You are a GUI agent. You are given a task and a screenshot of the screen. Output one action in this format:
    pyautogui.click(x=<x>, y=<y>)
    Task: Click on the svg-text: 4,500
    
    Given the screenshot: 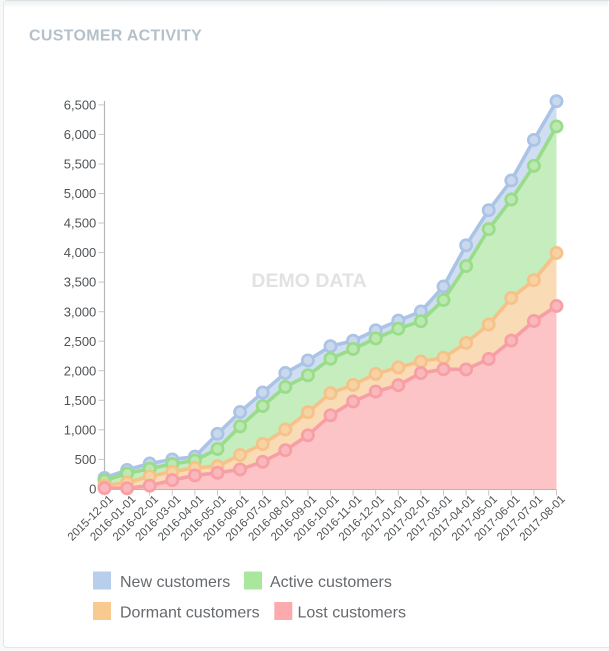 What is the action you would take?
    pyautogui.click(x=80, y=223)
    